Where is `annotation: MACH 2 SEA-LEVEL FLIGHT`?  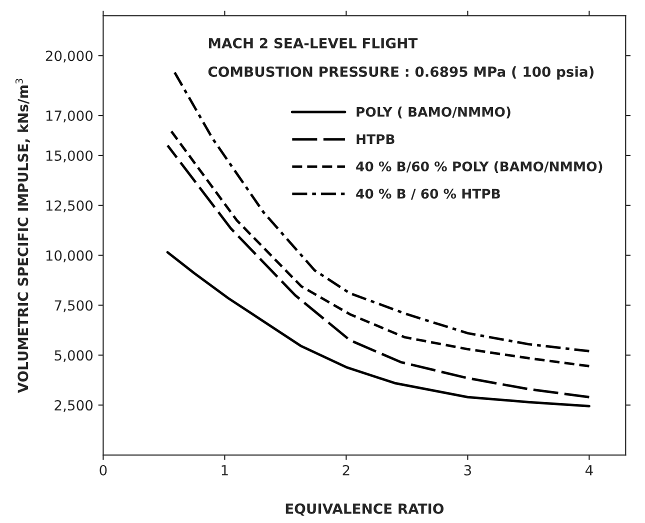 annotation: MACH 2 SEA-LEVEL FLIGHT is located at coordinates (313, 43).